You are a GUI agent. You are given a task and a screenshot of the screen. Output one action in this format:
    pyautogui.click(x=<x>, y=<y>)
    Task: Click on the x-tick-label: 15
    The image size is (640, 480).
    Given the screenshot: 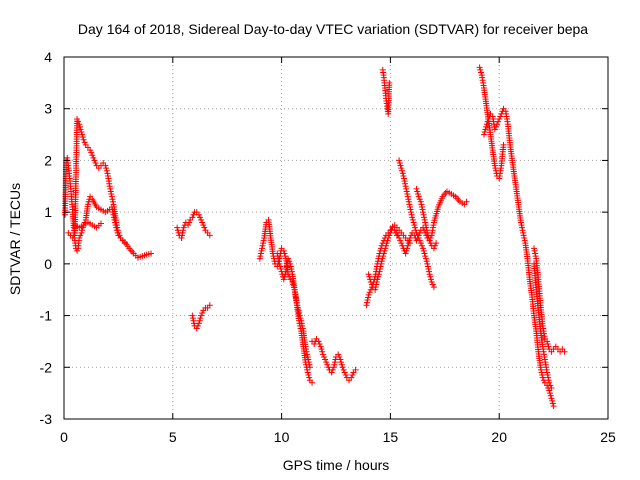 What is the action you would take?
    pyautogui.click(x=391, y=437)
    